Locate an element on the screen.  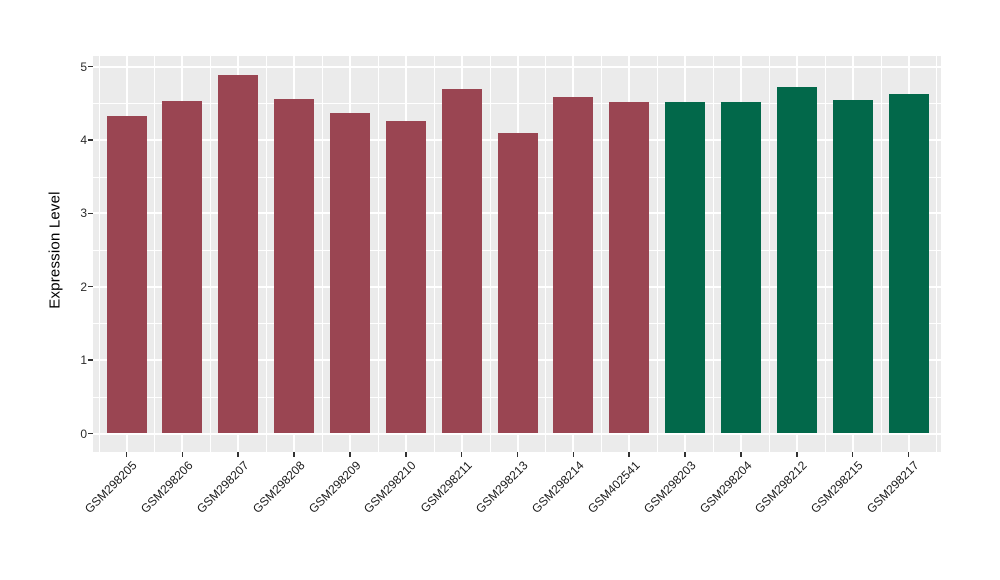
x-tick-label: GSM298215 is located at coordinates (837, 487).